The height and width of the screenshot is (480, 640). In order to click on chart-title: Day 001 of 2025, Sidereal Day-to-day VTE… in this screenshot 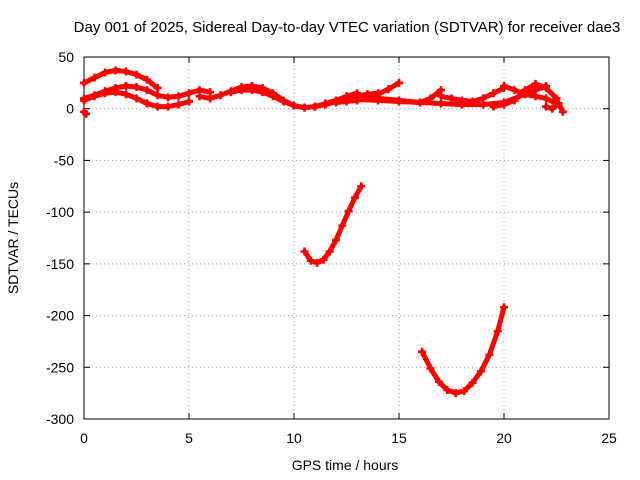, I will do `click(347, 27)`.